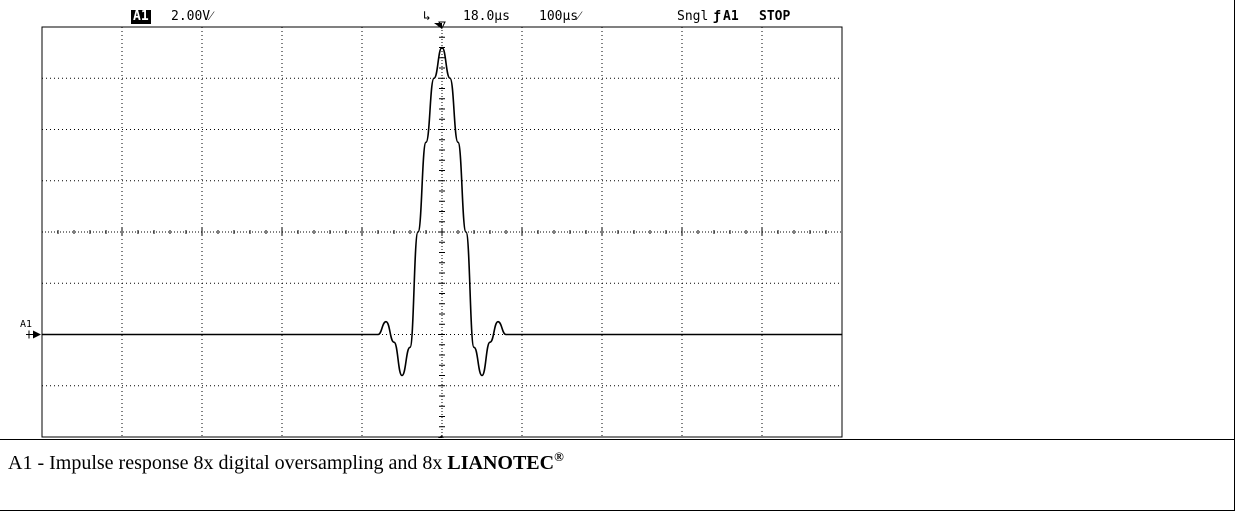  I want to click on trigger-edge-icon: ↳, so click(427, 16).